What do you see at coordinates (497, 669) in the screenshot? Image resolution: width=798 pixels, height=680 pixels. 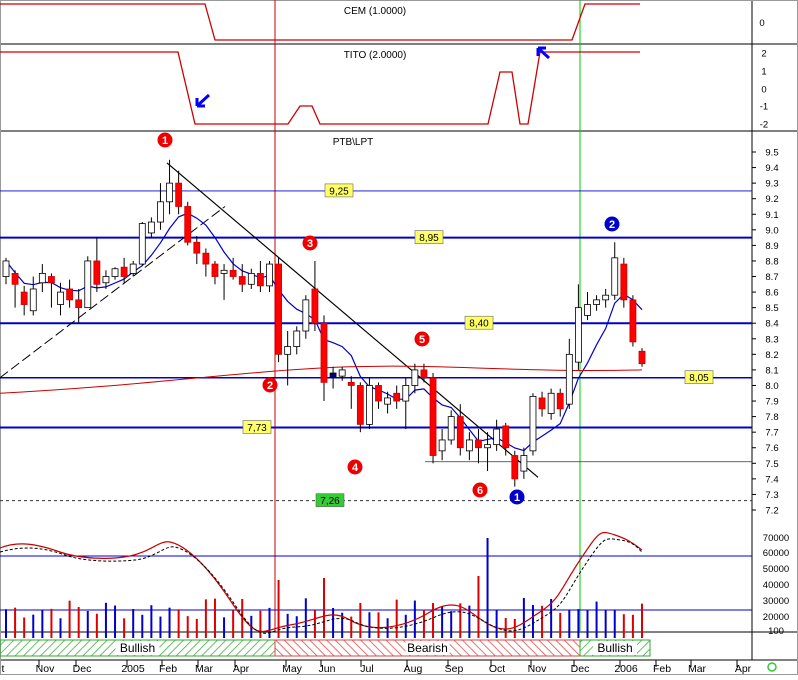 I see `x-tick-label: Oct` at bounding box center [497, 669].